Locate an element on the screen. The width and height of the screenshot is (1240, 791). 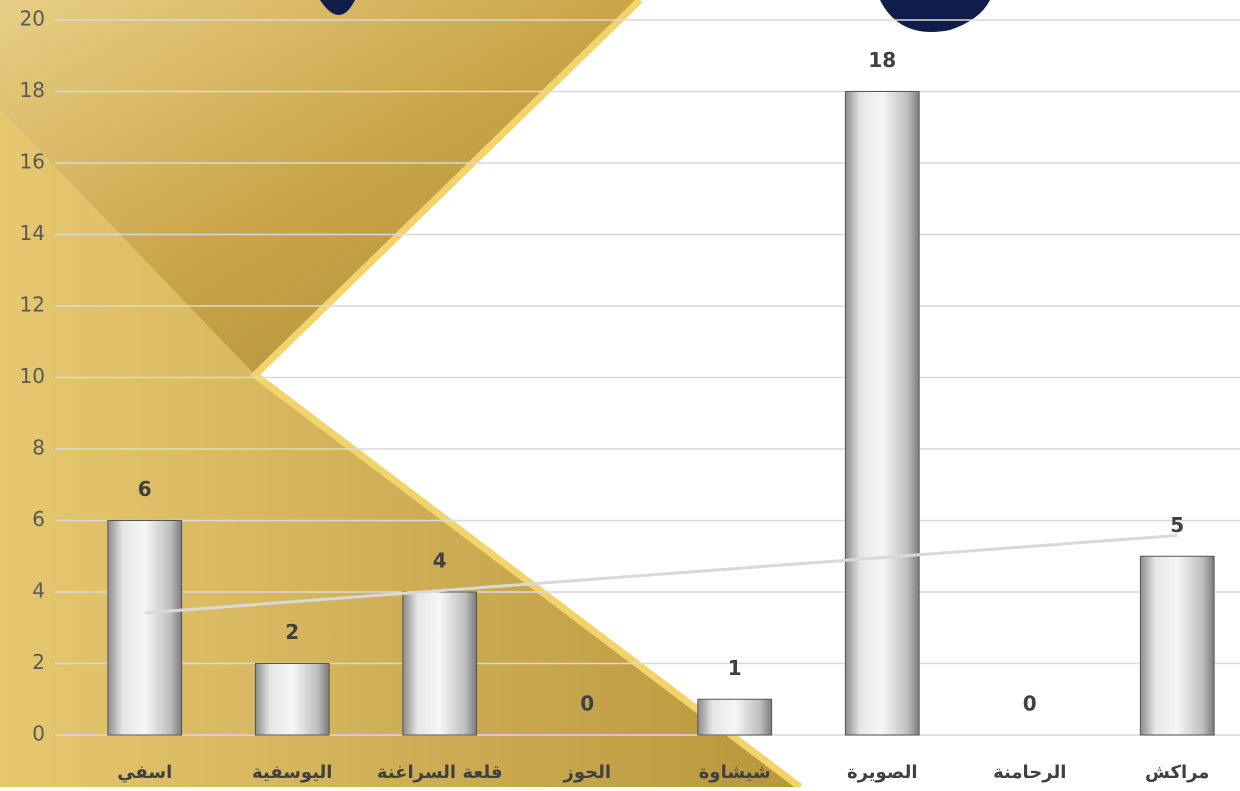
trendline is located at coordinates (661, 574).